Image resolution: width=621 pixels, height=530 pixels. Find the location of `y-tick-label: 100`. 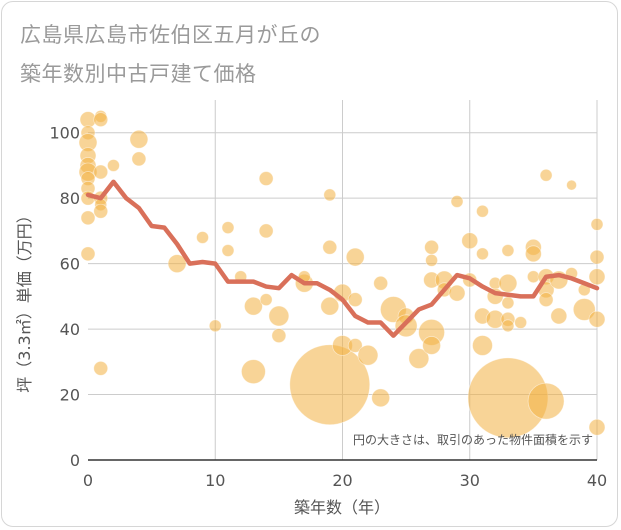

y-tick-label: 100 is located at coordinates (64, 133).